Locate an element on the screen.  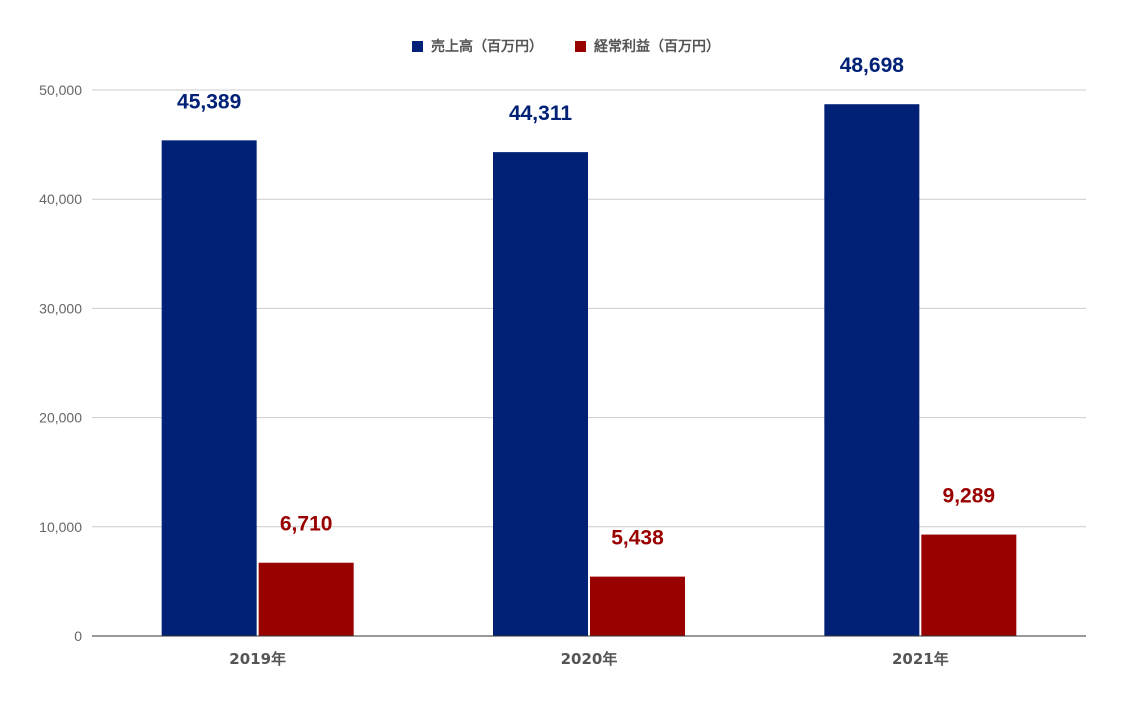
data-label: 48,698 is located at coordinates (872, 65).